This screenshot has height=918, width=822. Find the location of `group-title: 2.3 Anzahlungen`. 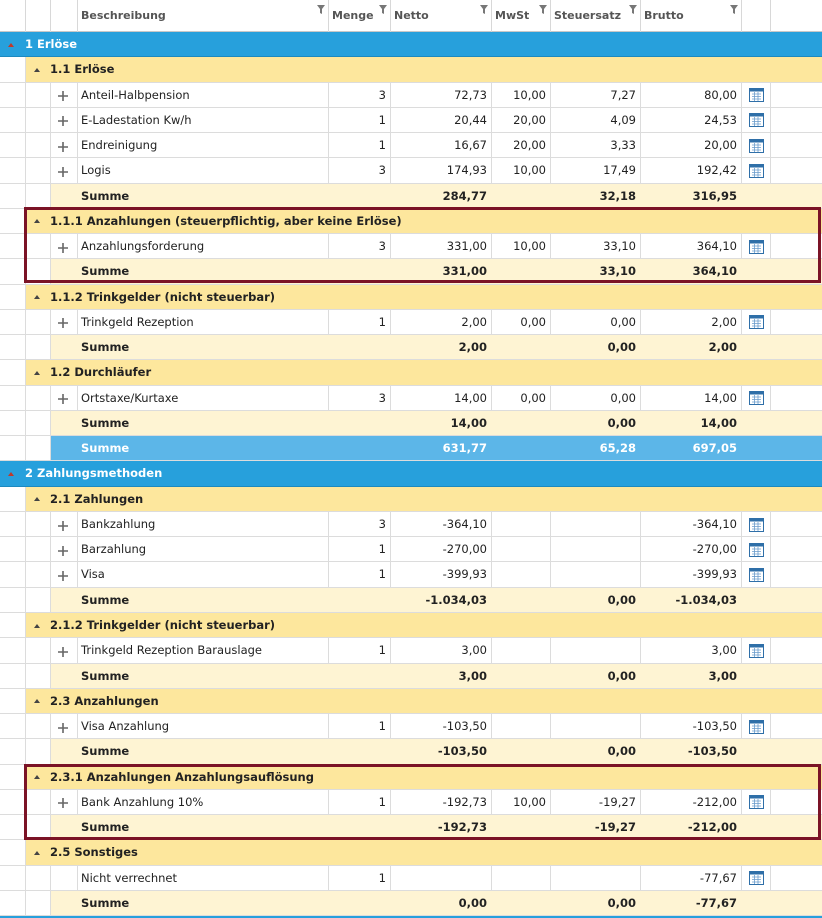

group-title: 2.3 Anzahlungen is located at coordinates (104, 700).